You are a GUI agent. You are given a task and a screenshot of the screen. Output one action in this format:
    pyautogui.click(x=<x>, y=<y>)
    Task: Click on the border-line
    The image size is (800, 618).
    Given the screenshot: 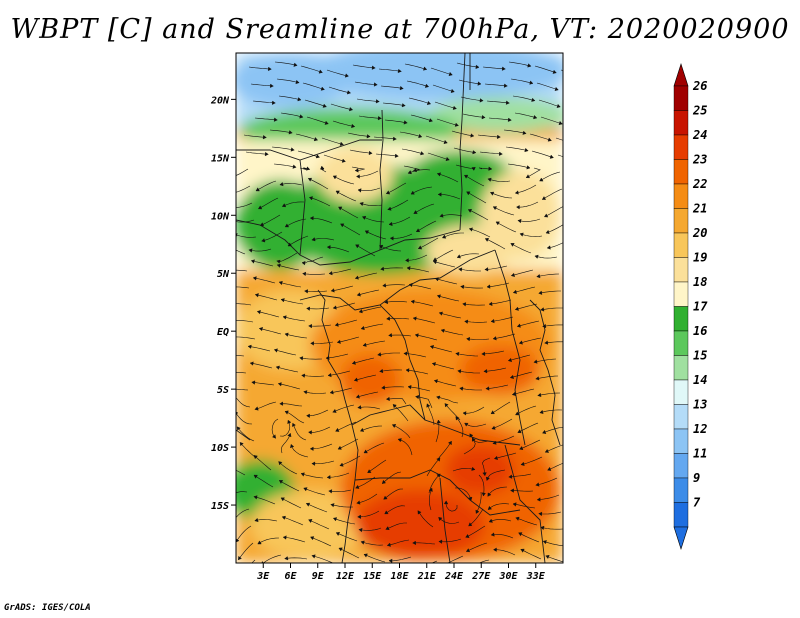 What is the action you would take?
    pyautogui.click(x=381, y=180)
    